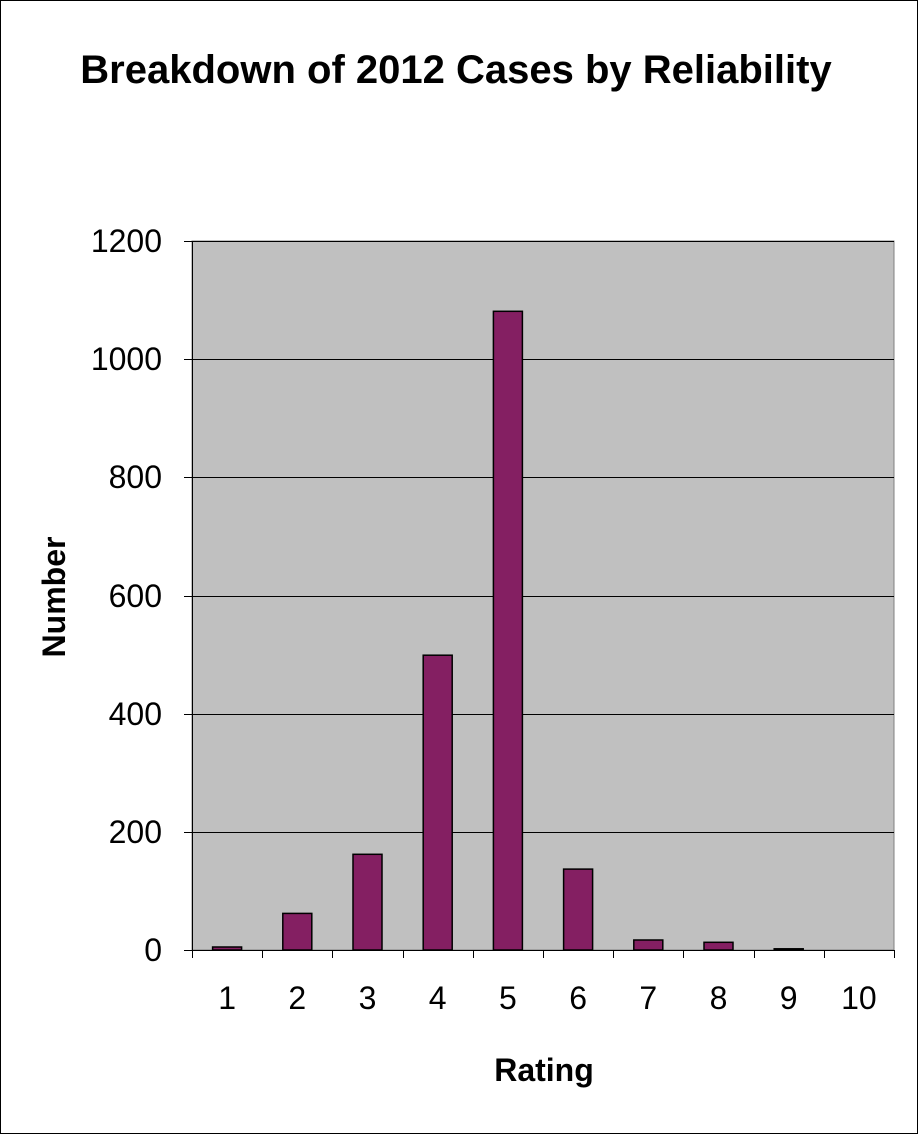 This screenshot has height=1134, width=918. What do you see at coordinates (789, 998) in the screenshot?
I see `x-tick-label: 9` at bounding box center [789, 998].